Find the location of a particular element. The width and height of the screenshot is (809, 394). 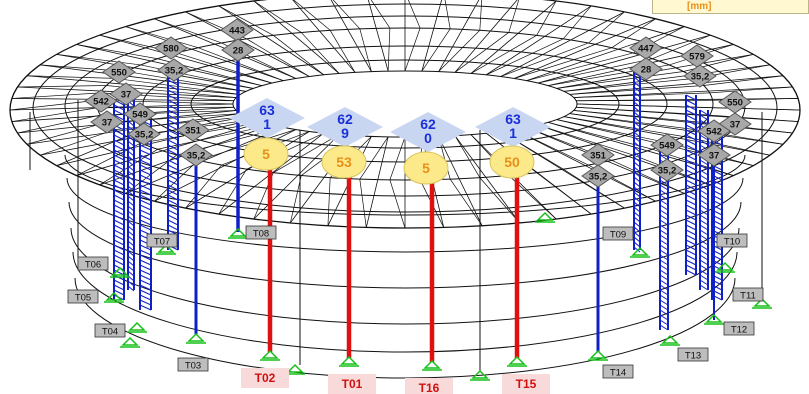

blue-value-badge: 62 0 is located at coordinates (428, 132).